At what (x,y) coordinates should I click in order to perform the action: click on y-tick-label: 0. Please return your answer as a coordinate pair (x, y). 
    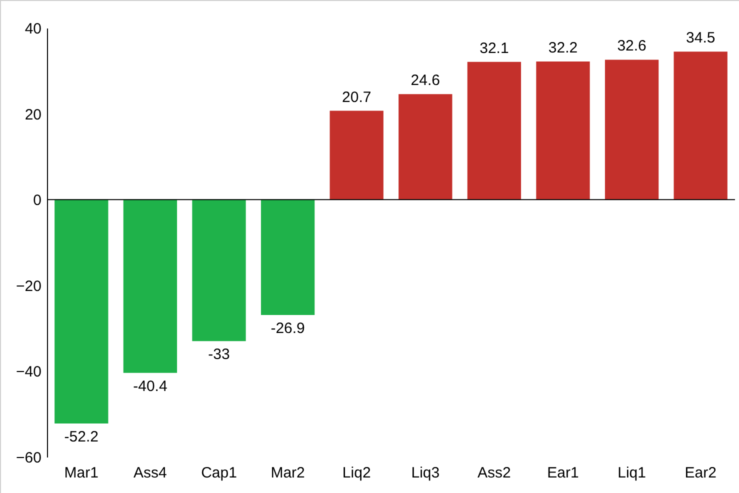
    Looking at the image, I should click on (37, 201).